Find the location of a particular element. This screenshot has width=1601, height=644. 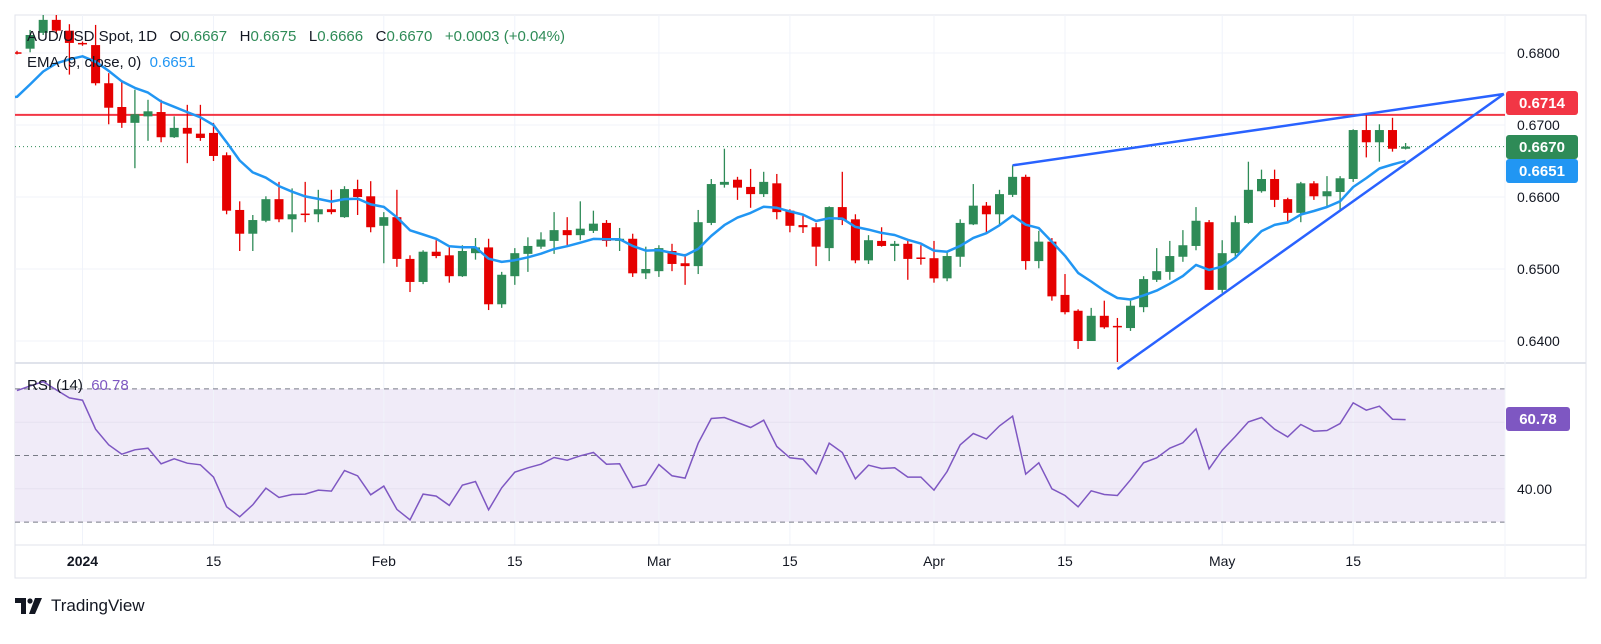

time-axis-label: May is located at coordinates (1222, 561).